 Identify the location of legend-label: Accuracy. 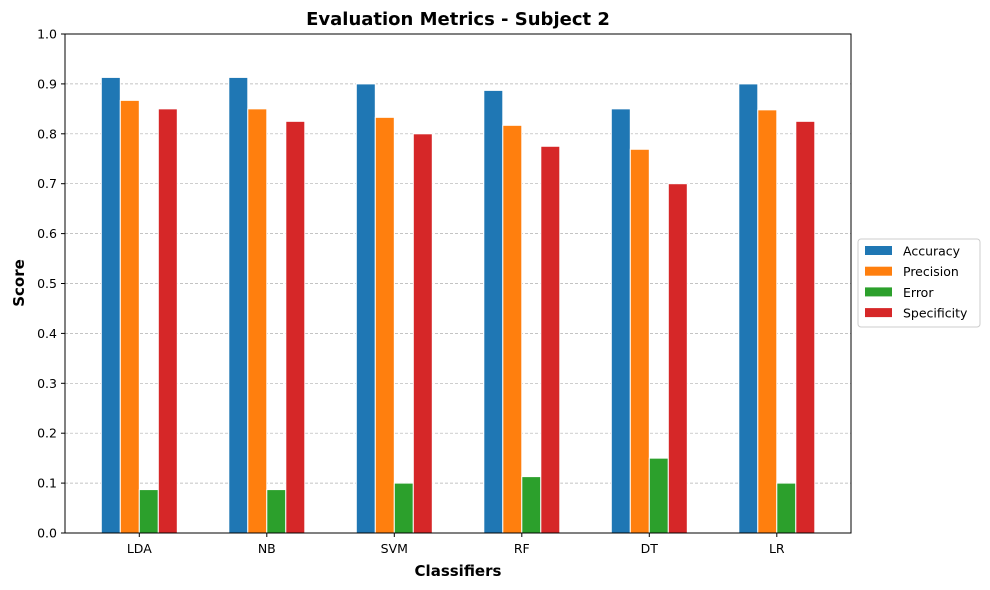
(932, 251).